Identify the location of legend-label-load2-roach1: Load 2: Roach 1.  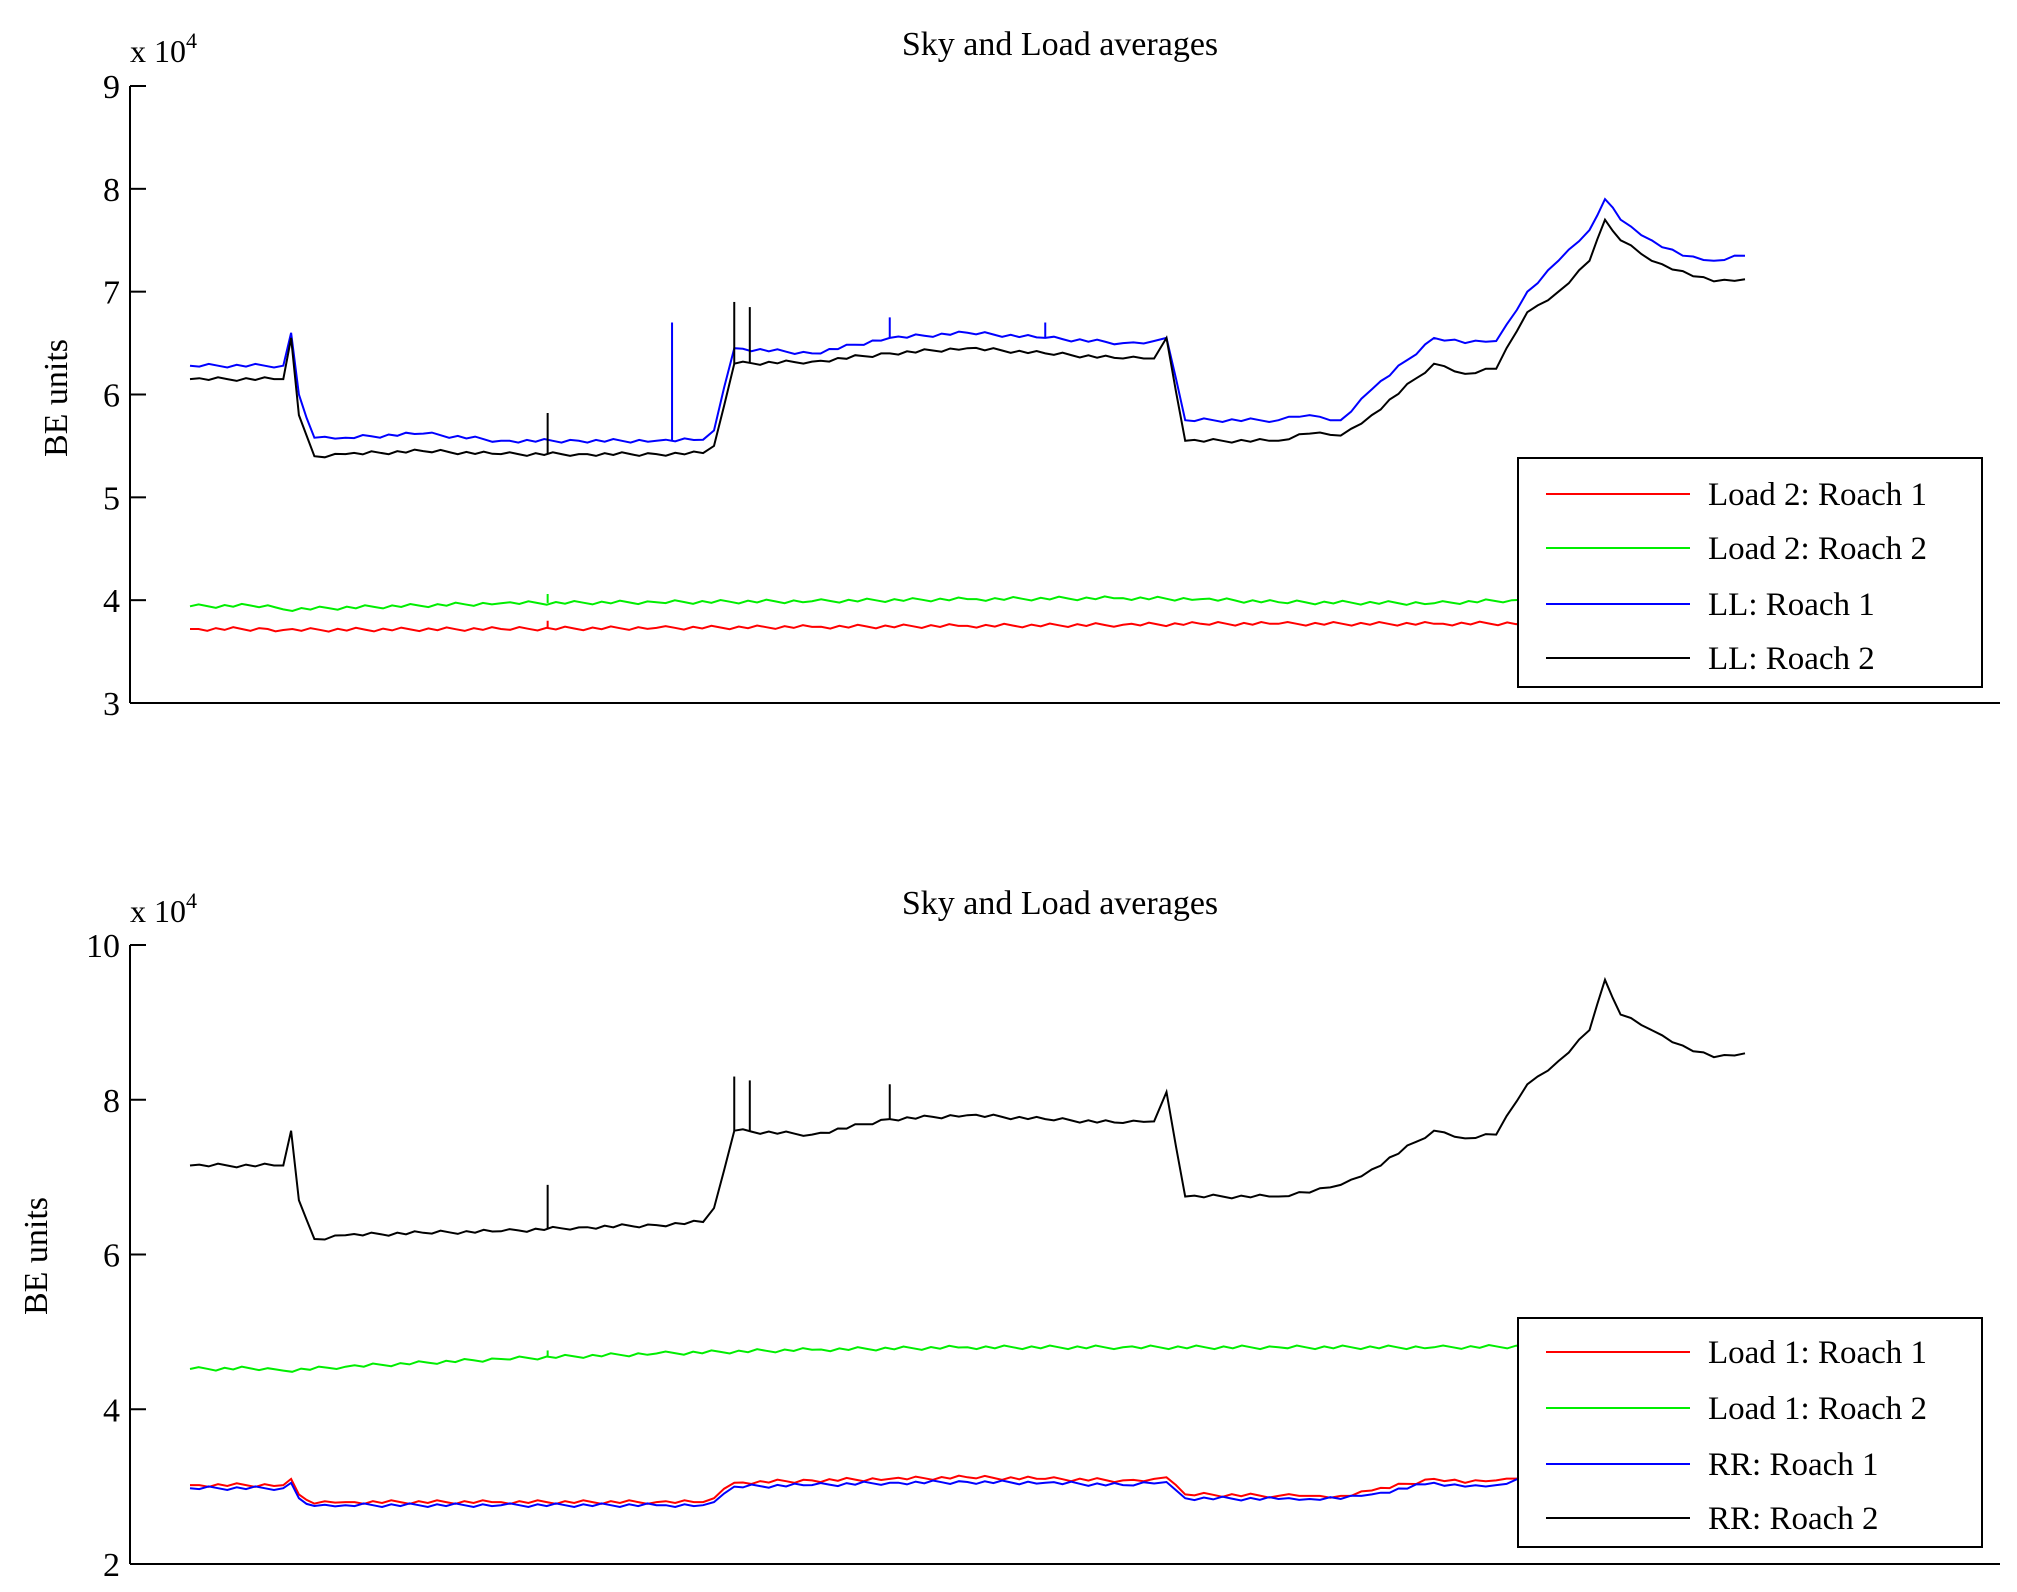
(1817, 495).